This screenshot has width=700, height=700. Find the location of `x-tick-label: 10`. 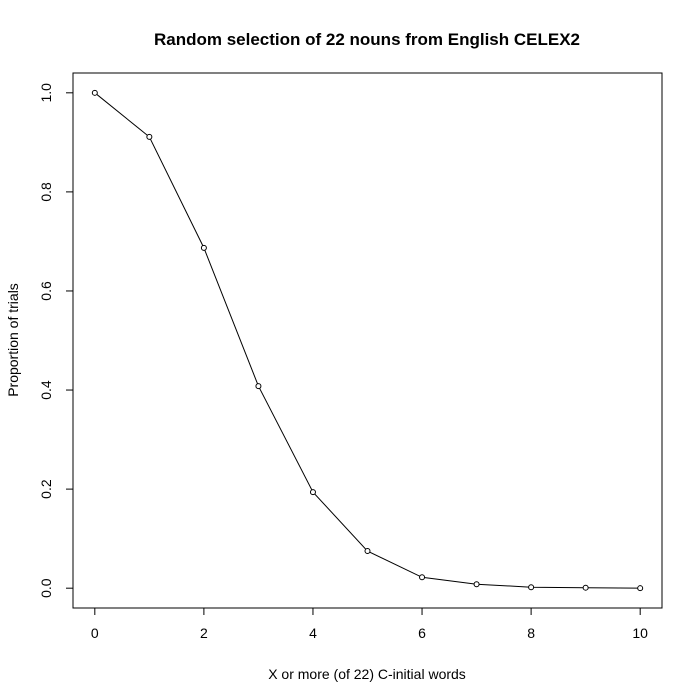

x-tick-label: 10 is located at coordinates (640, 633).